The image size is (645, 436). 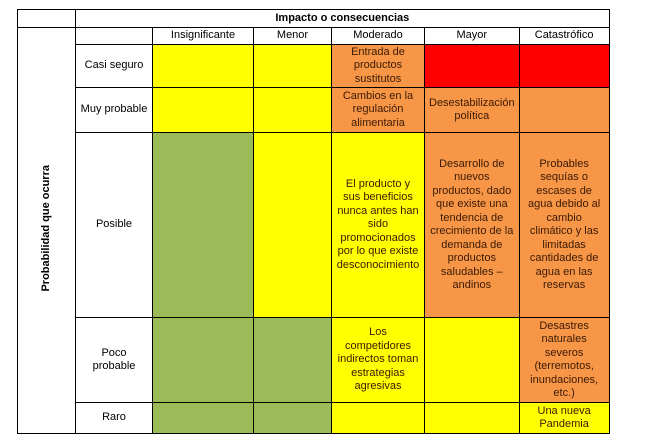 I want to click on column-header: Moderado, so click(x=378, y=36).